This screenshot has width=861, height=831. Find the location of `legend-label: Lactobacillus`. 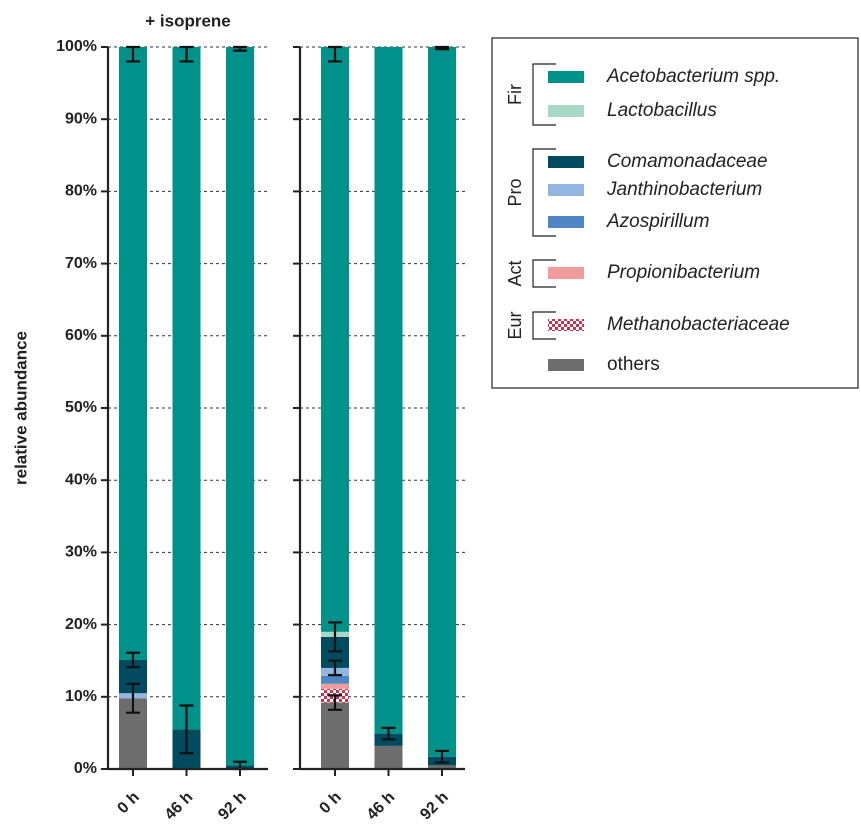

legend-label: Lactobacillus is located at coordinates (662, 110).